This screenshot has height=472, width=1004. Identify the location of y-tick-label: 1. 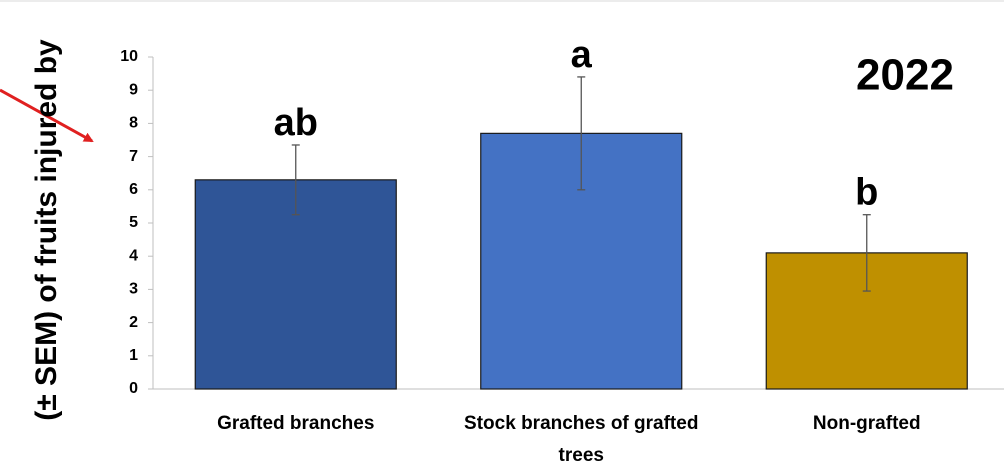
(133, 355).